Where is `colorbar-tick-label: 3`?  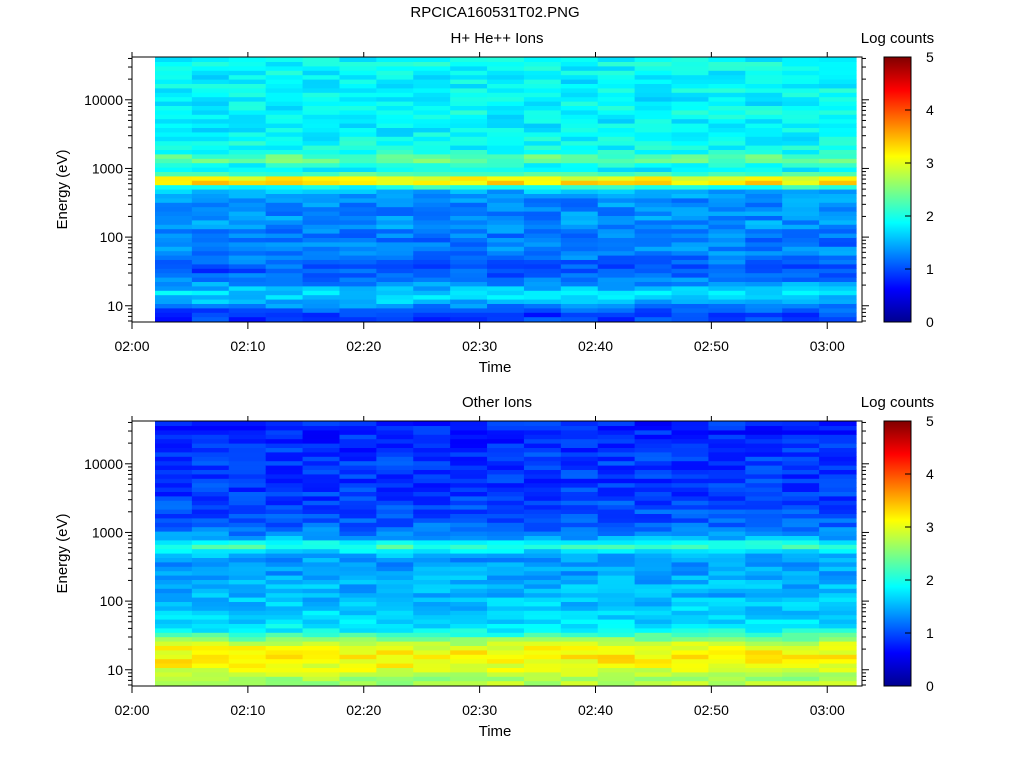 colorbar-tick-label: 3 is located at coordinates (930, 527).